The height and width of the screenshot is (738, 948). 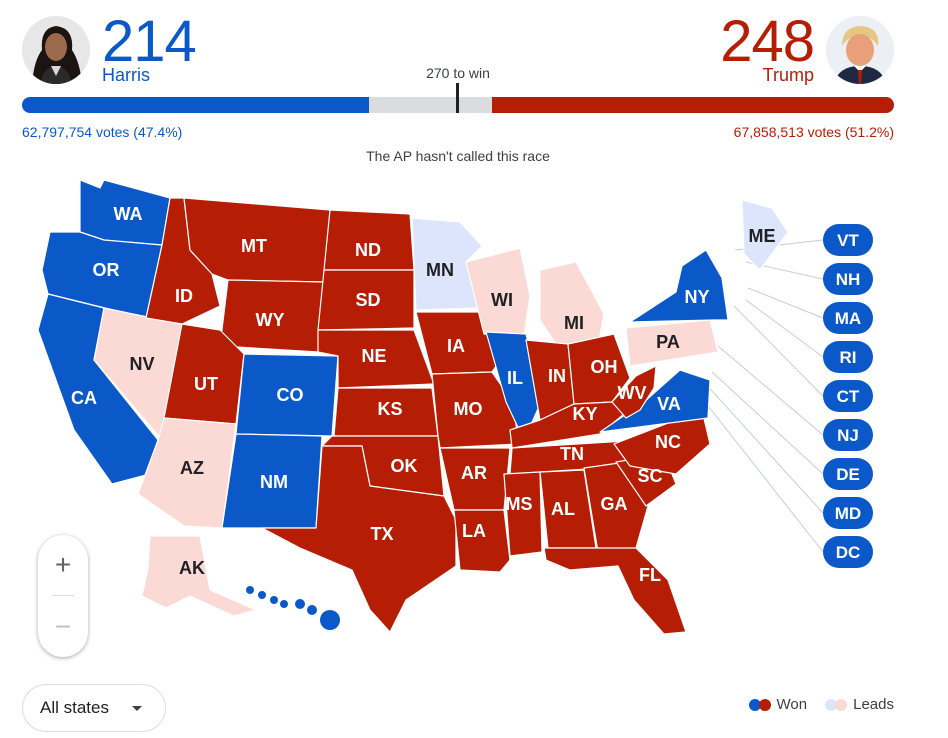 I want to click on callout-pill-de, so click(x=848, y=474).